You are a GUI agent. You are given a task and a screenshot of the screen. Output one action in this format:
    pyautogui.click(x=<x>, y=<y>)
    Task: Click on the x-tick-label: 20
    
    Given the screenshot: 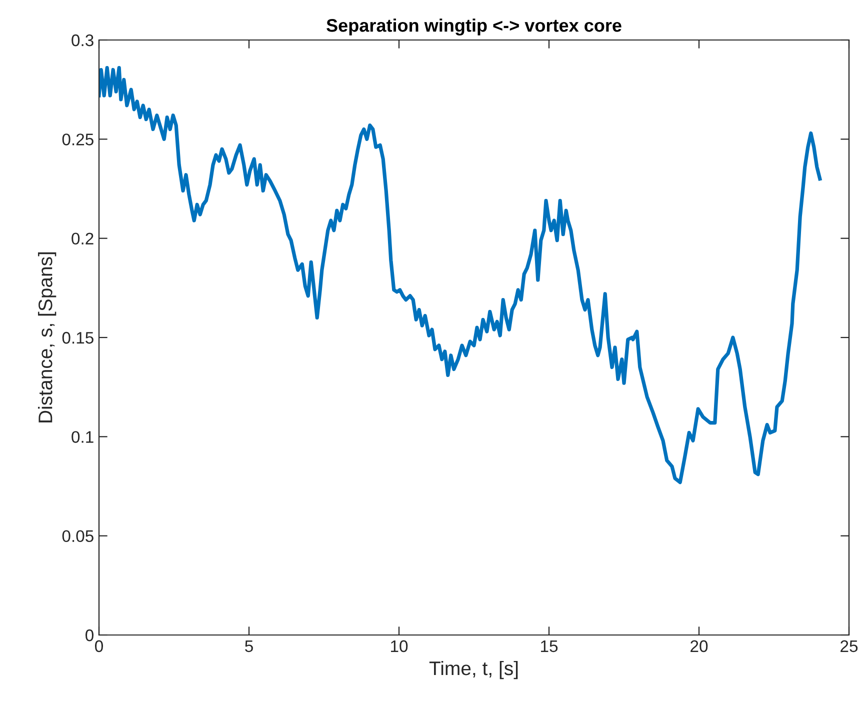 What is the action you would take?
    pyautogui.click(x=699, y=646)
    